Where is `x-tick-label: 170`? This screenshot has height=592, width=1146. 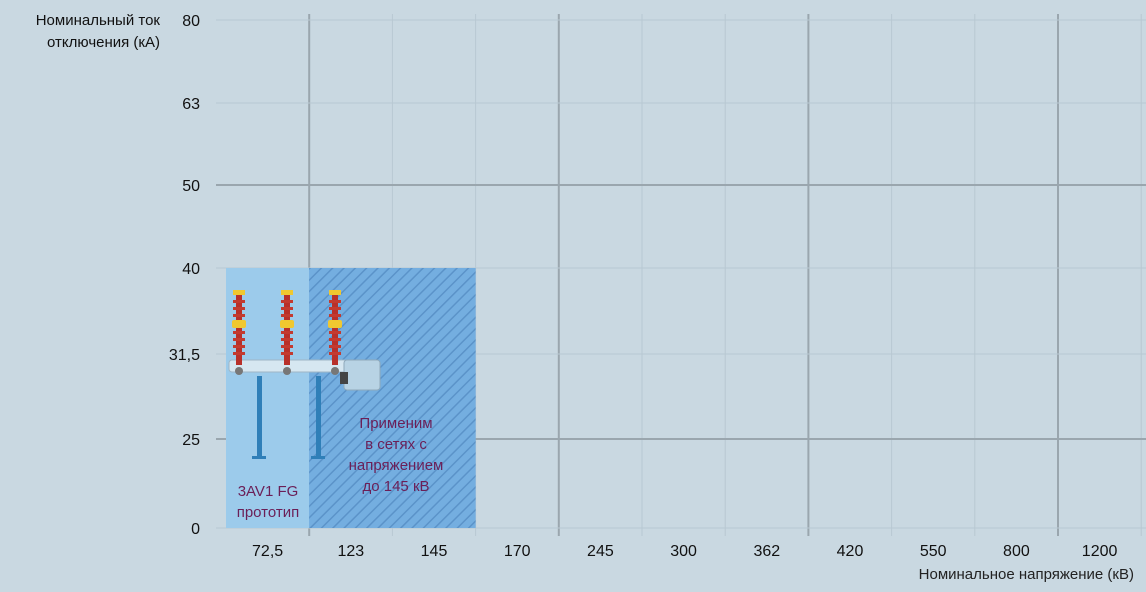 x-tick-label: 170 is located at coordinates (517, 551).